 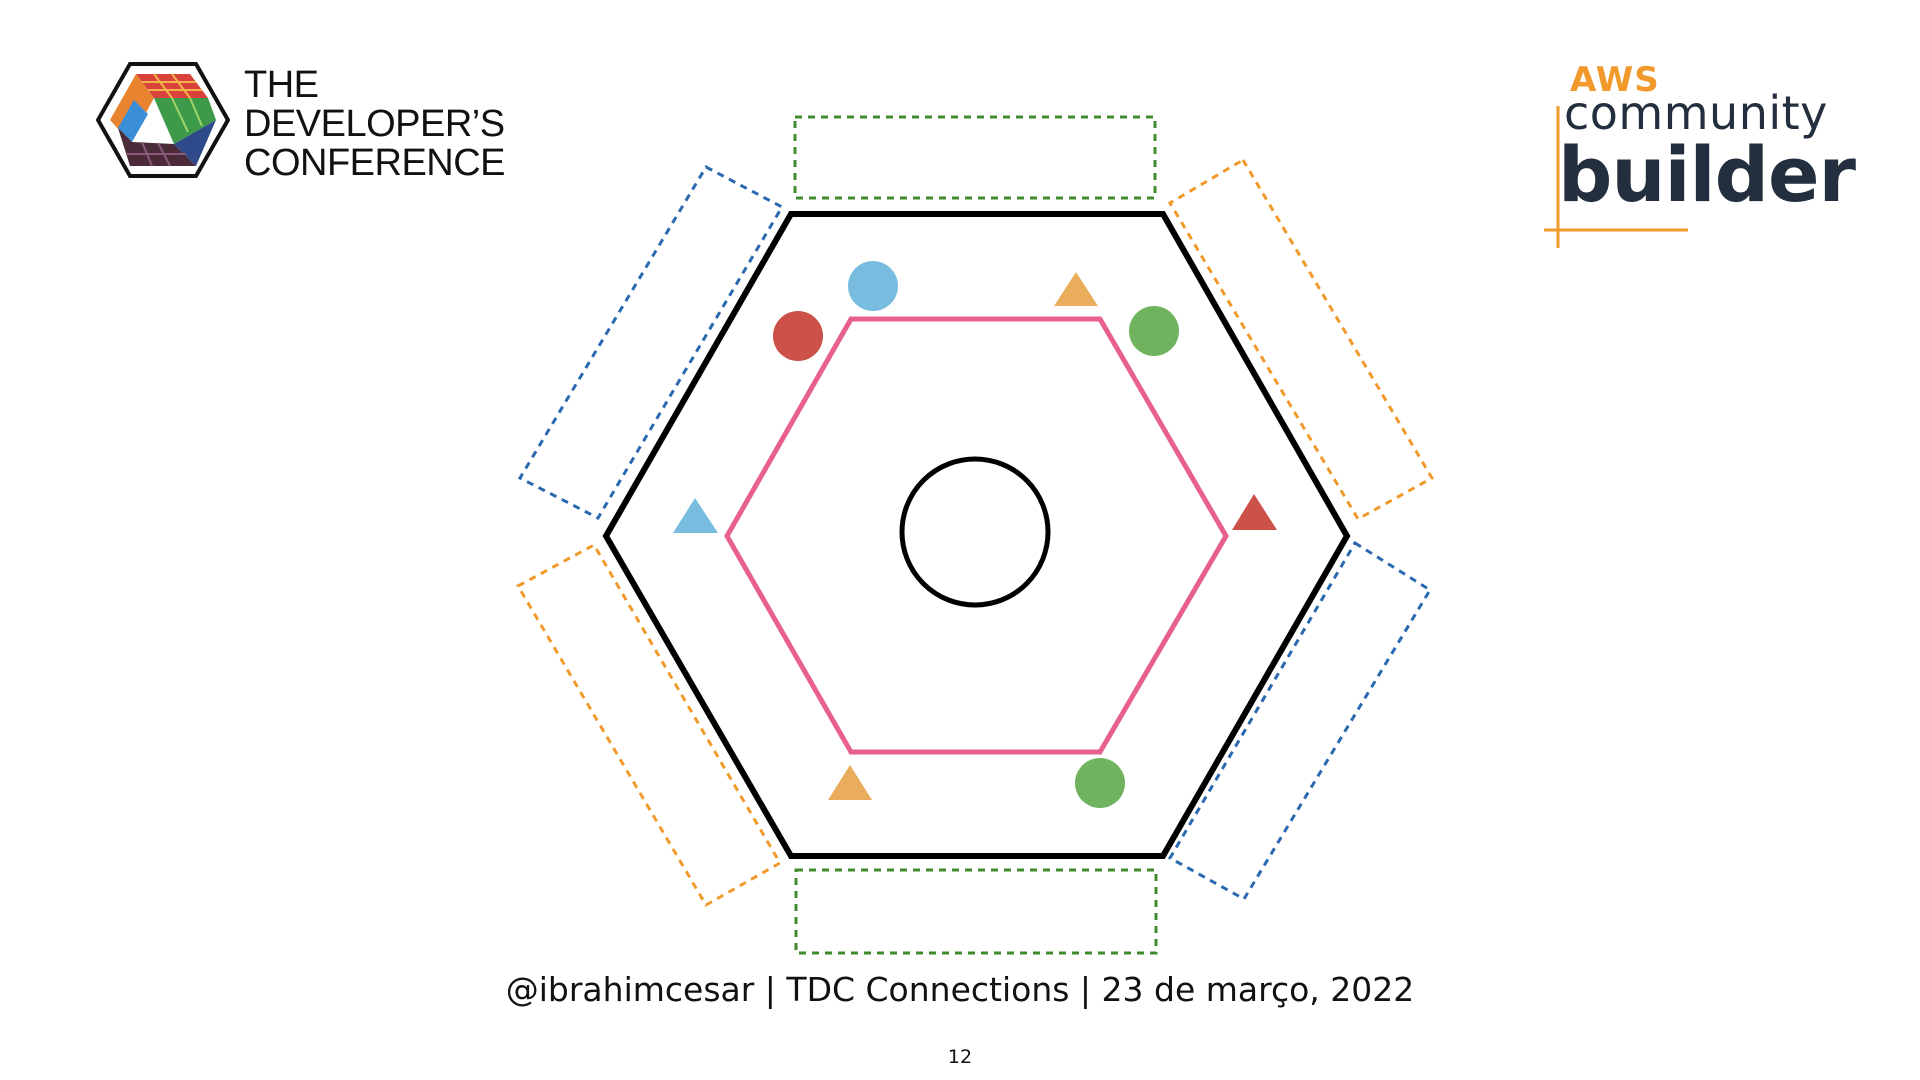 I want to click on adapter-upper-left, so click(x=651, y=342).